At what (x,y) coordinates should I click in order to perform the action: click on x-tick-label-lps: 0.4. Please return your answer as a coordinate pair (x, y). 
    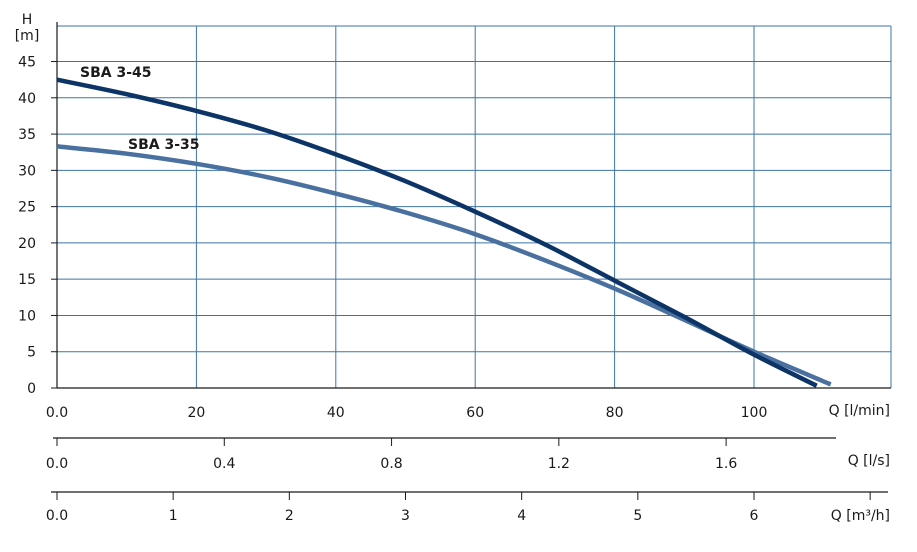
    Looking at the image, I should click on (224, 464).